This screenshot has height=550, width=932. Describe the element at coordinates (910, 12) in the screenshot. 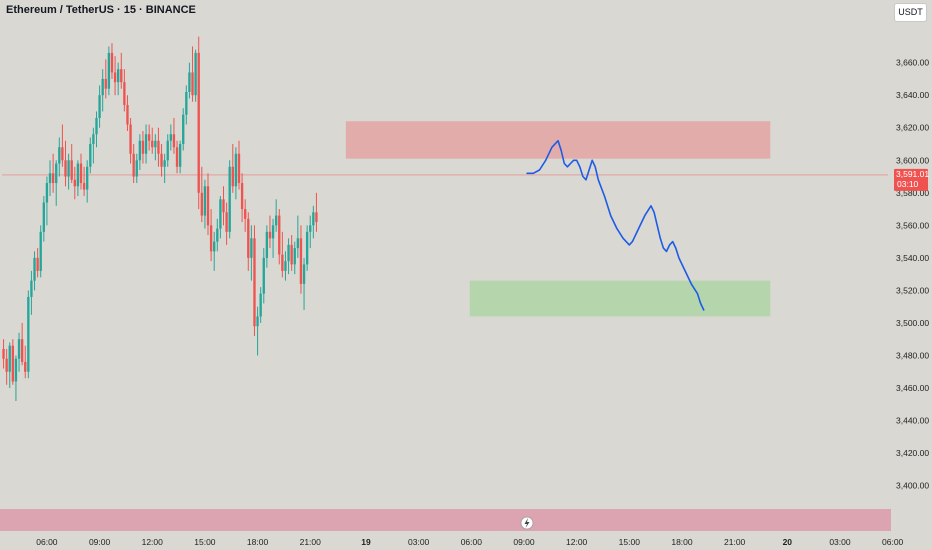

I see `currency-badge: USDT` at that location.